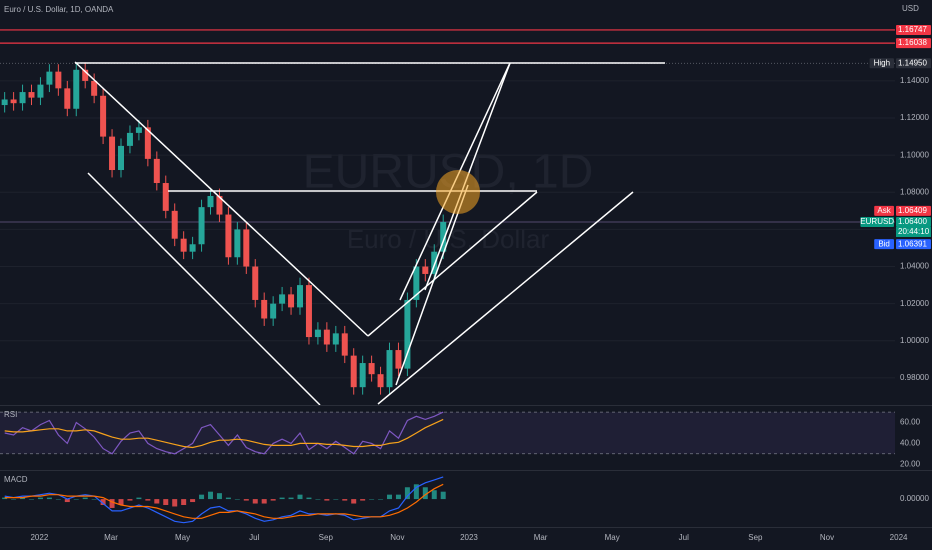 This screenshot has height=550, width=932. What do you see at coordinates (111, 537) in the screenshot?
I see `x-tick-label: Mar` at bounding box center [111, 537].